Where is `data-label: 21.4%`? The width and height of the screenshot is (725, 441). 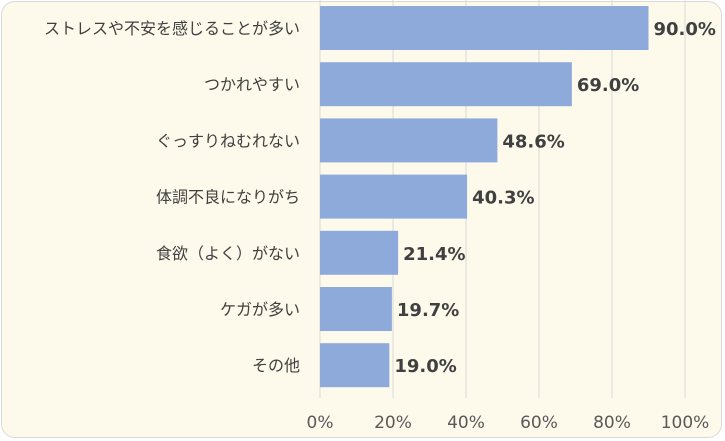 data-label: 21.4% is located at coordinates (434, 254).